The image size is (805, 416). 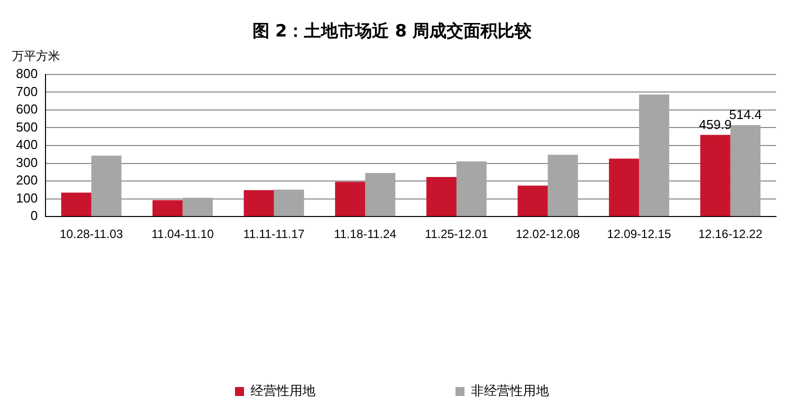 I want to click on legend-label: 非经营性用地, so click(x=510, y=391).